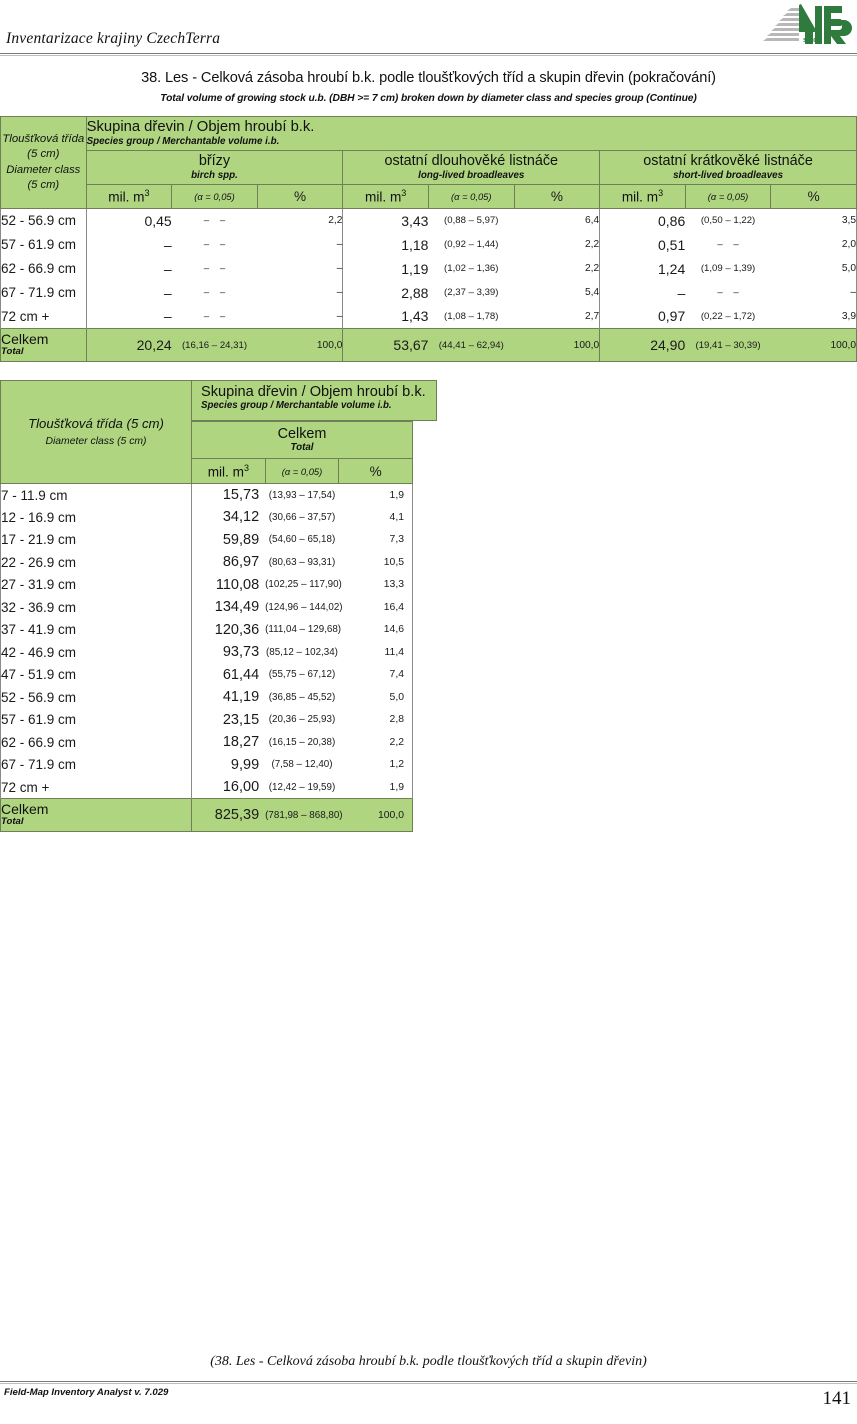  I want to click on table2-row-label: 22 - 26.9 cm, so click(96, 562).